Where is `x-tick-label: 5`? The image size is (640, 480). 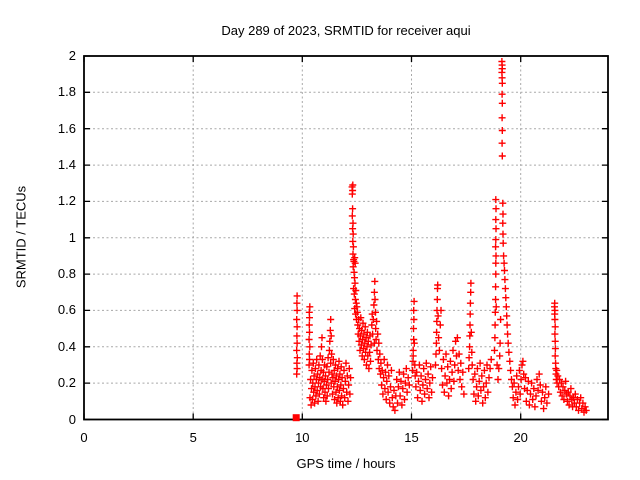
x-tick-label: 5 is located at coordinates (193, 437).